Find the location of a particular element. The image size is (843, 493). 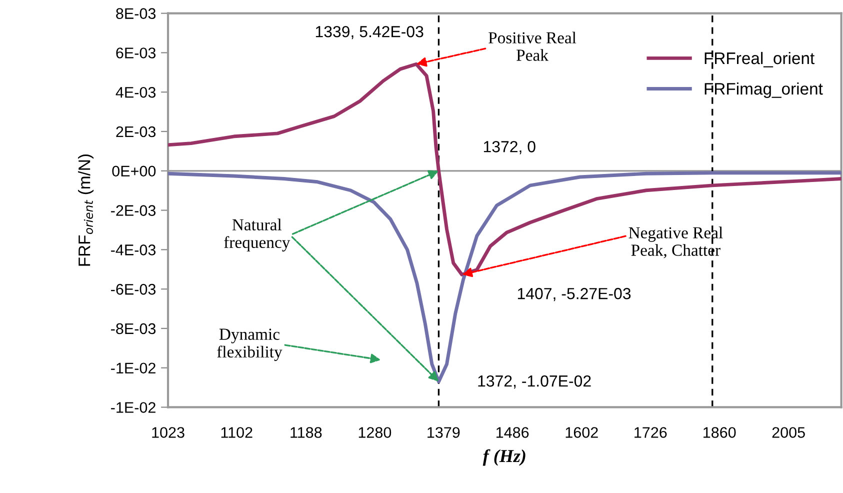

x-tick-label: 1023 is located at coordinates (168, 432).